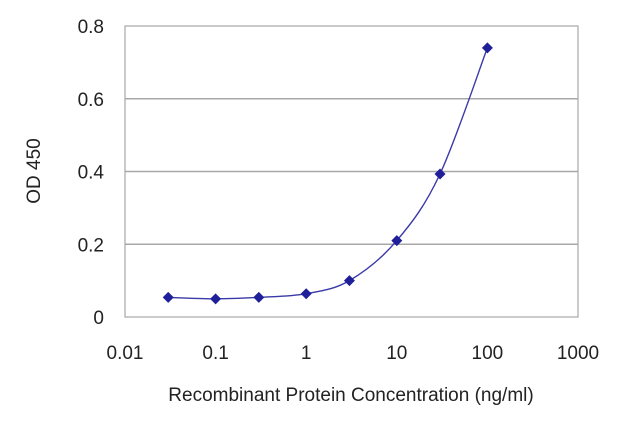  I want to click on y-tick-labels: 0 0.2 0.4 0.6 0.8, so click(91, 173).